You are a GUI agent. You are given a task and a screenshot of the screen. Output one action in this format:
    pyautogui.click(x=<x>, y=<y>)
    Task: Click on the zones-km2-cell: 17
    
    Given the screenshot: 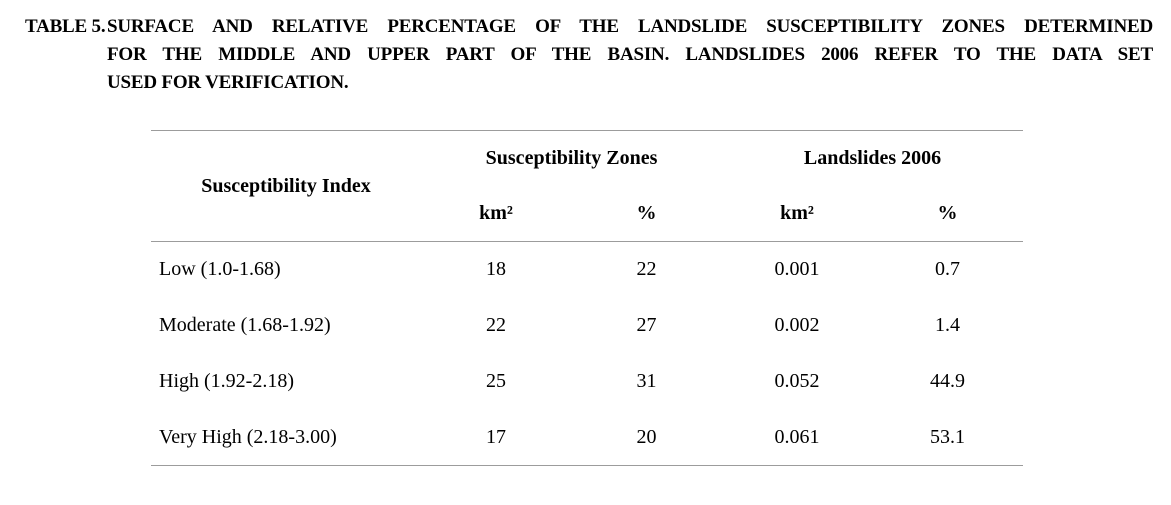 What is the action you would take?
    pyautogui.click(x=496, y=436)
    